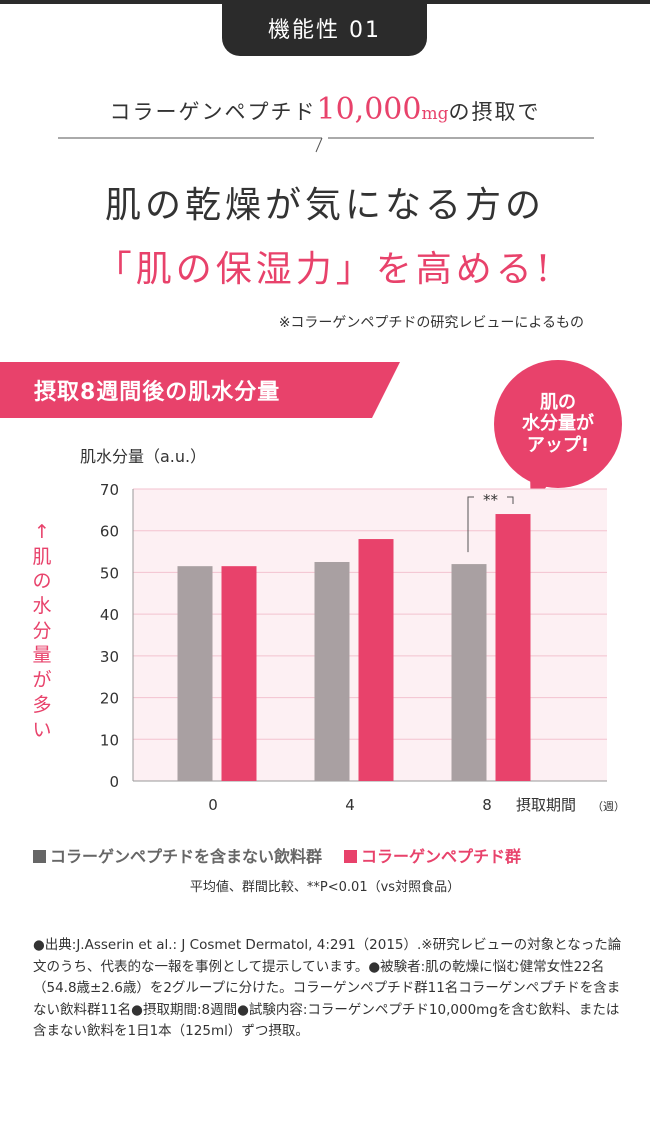  Describe the element at coordinates (494, 112) in the screenshot. I see `subhead-post: の摂取で` at that location.